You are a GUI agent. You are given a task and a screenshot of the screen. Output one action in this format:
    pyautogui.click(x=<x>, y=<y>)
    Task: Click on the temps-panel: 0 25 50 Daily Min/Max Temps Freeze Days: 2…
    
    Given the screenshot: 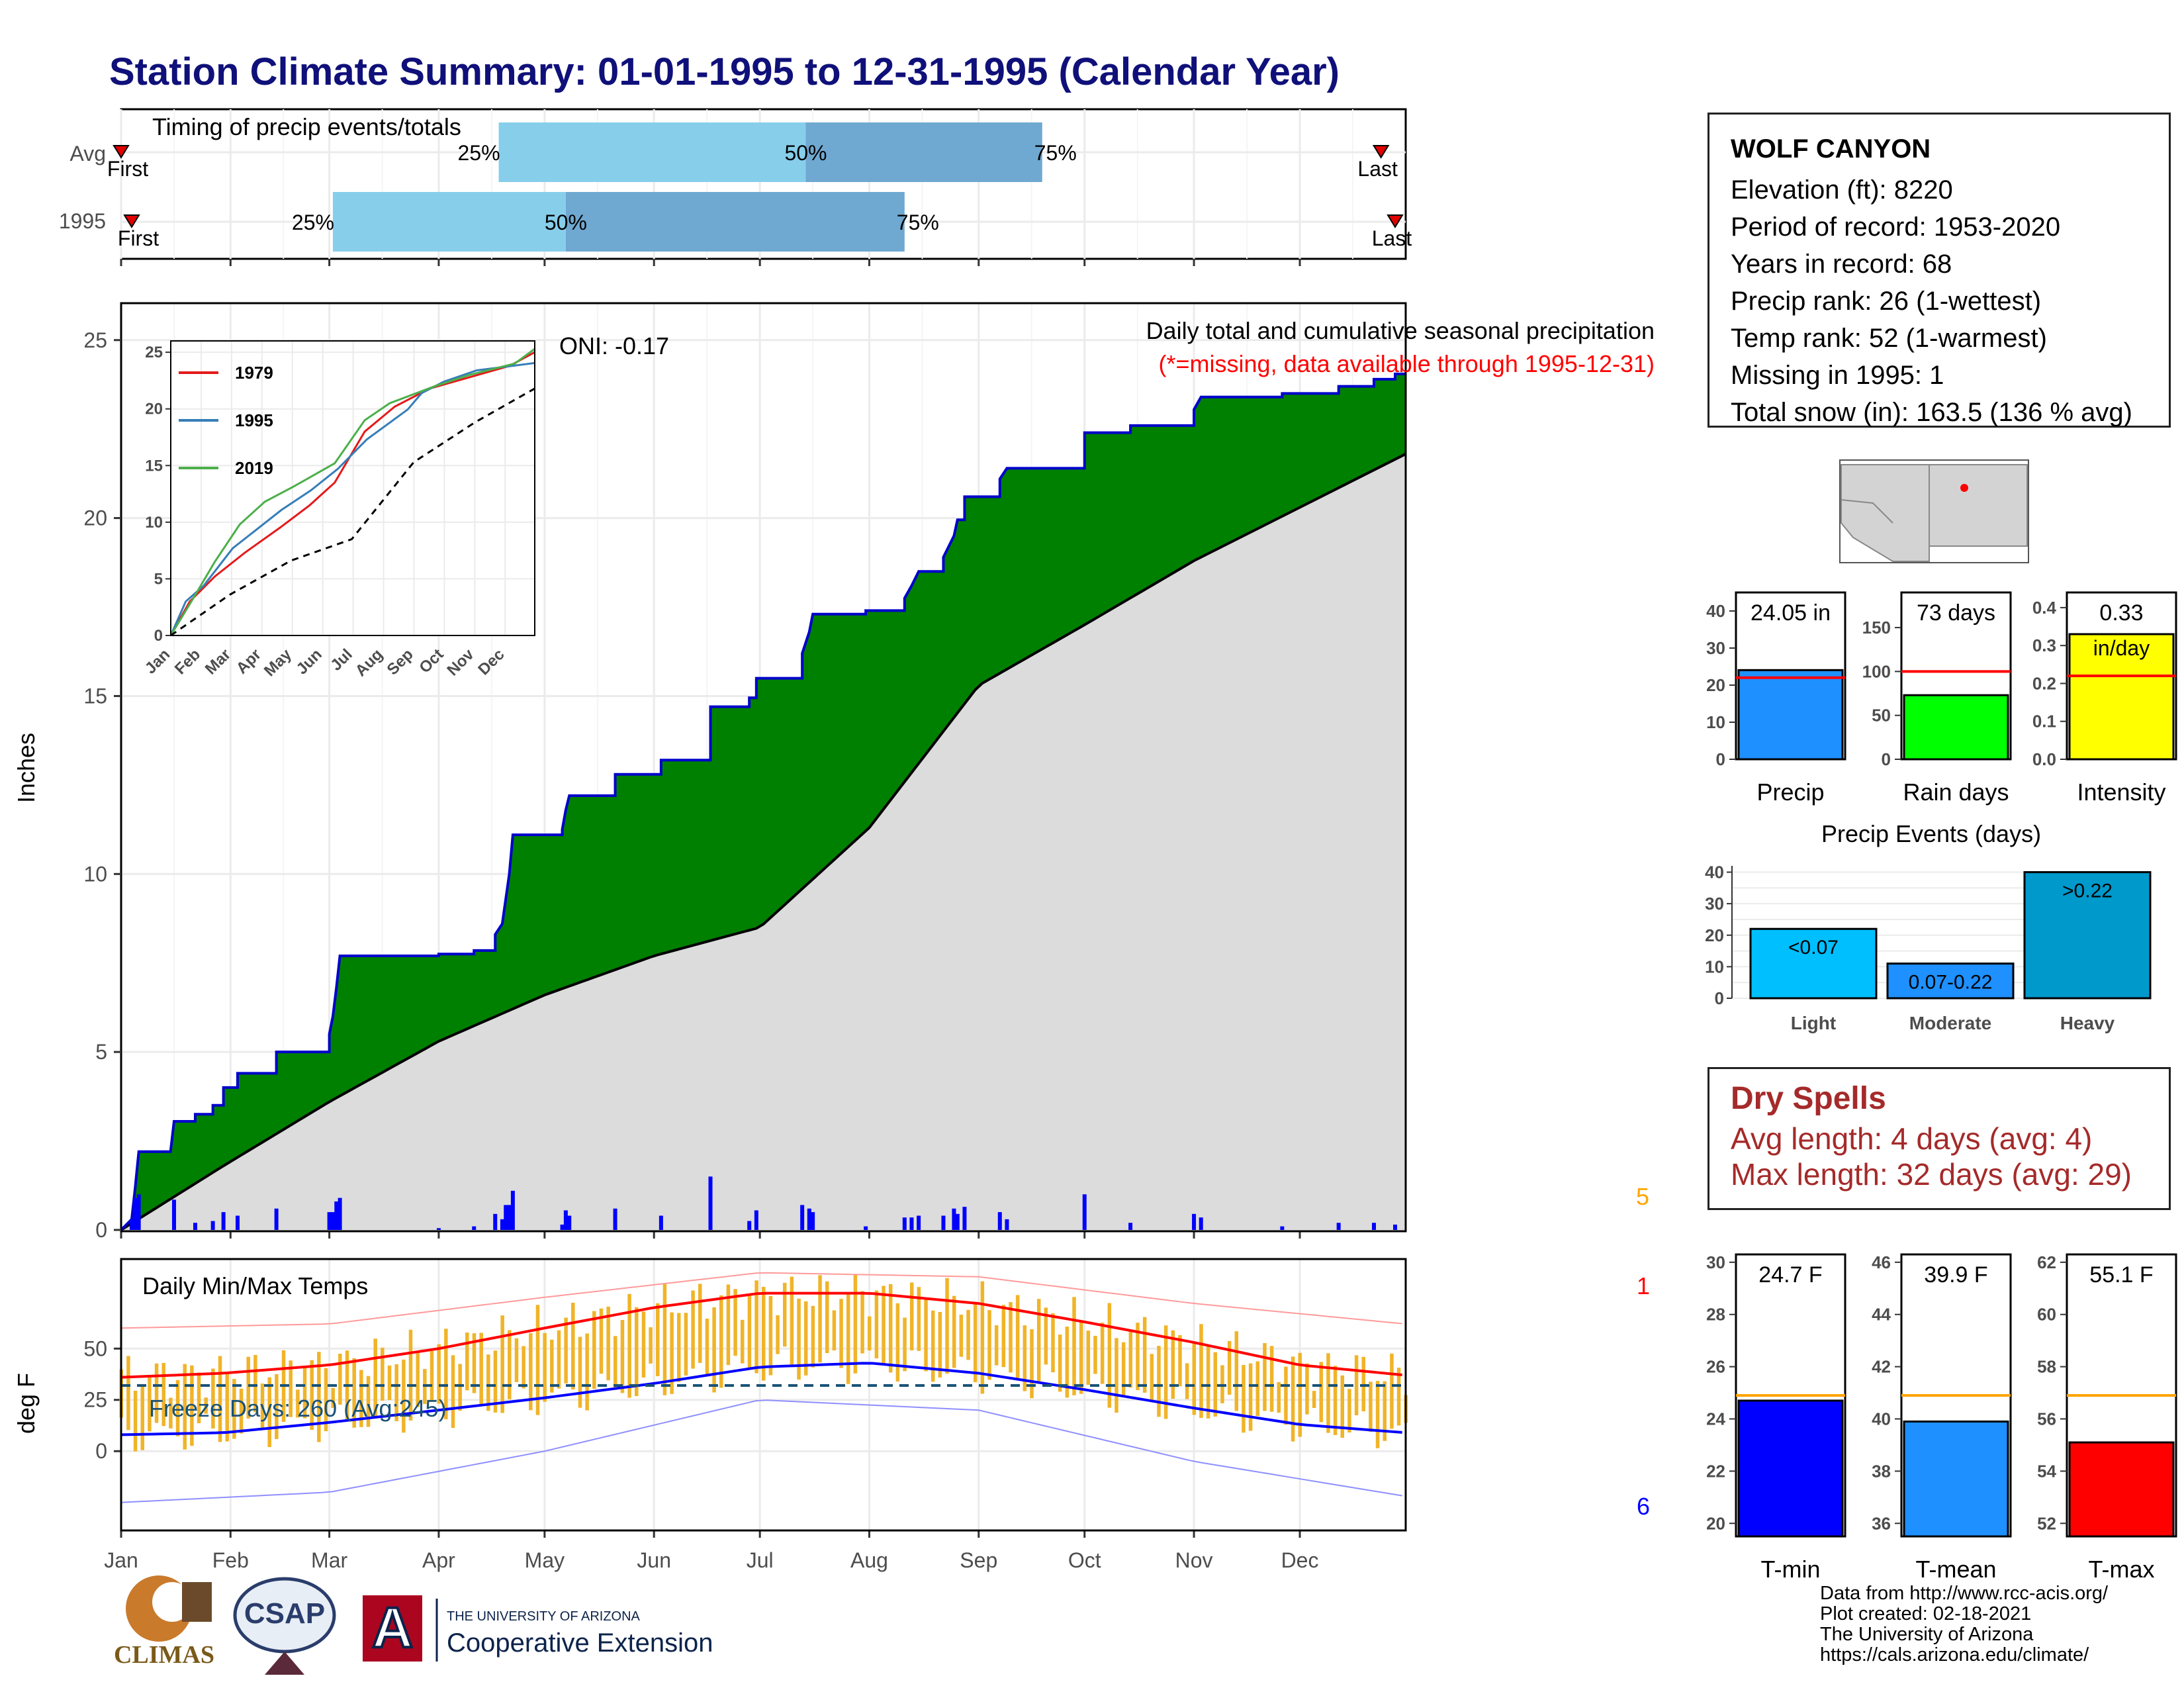 What is the action you would take?
    pyautogui.click(x=832, y=1415)
    